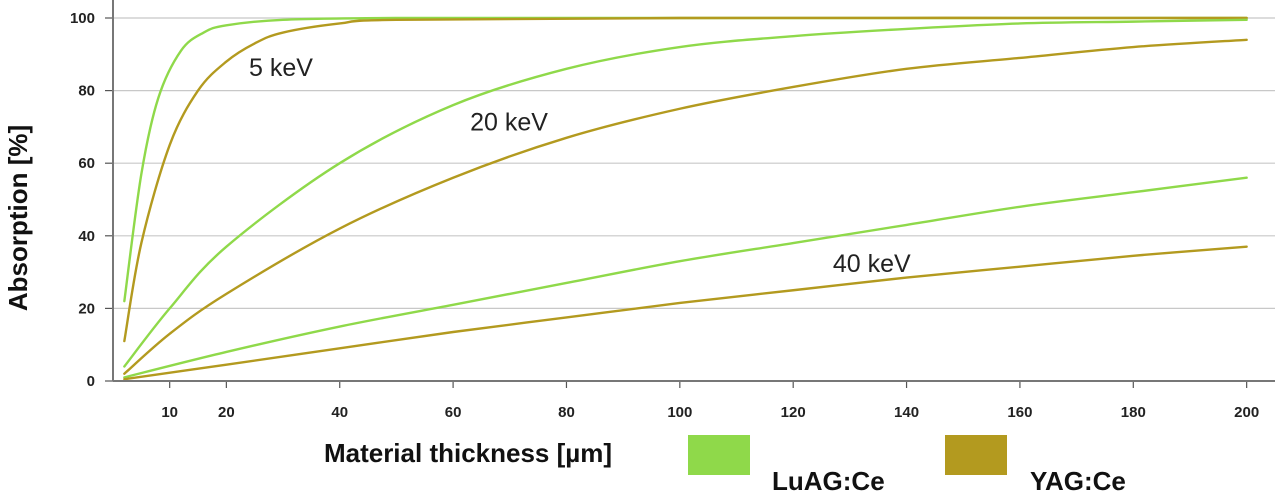 The height and width of the screenshot is (500, 1275). I want to click on y-axis-title: Absorption [%], so click(18, 218).